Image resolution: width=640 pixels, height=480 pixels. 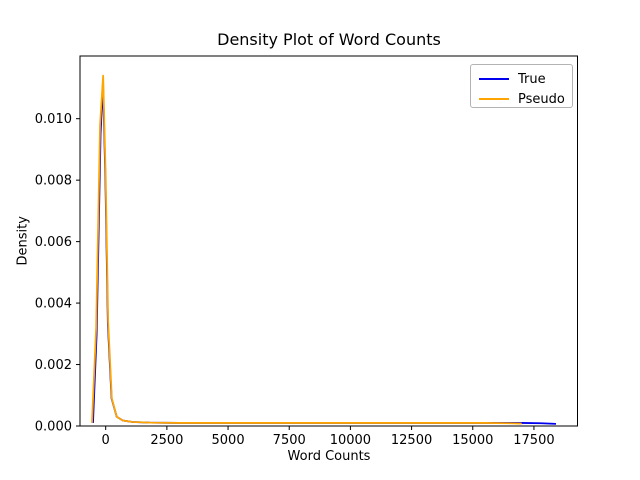 I want to click on legend-entry-pseudo: Pseudo, so click(x=522, y=99).